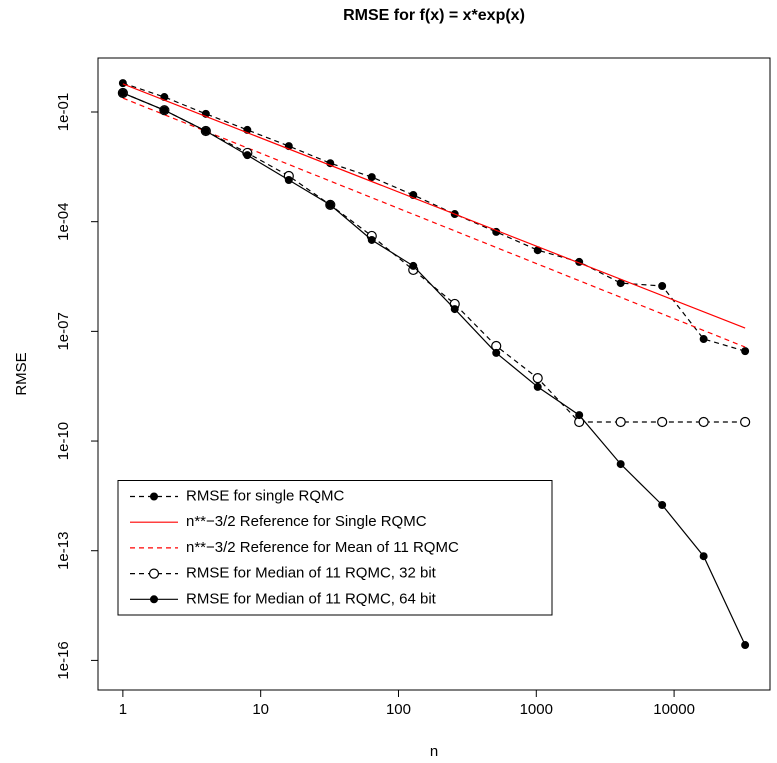  What do you see at coordinates (21, 373) in the screenshot?
I see `y-axis-label: RMSE` at bounding box center [21, 373].